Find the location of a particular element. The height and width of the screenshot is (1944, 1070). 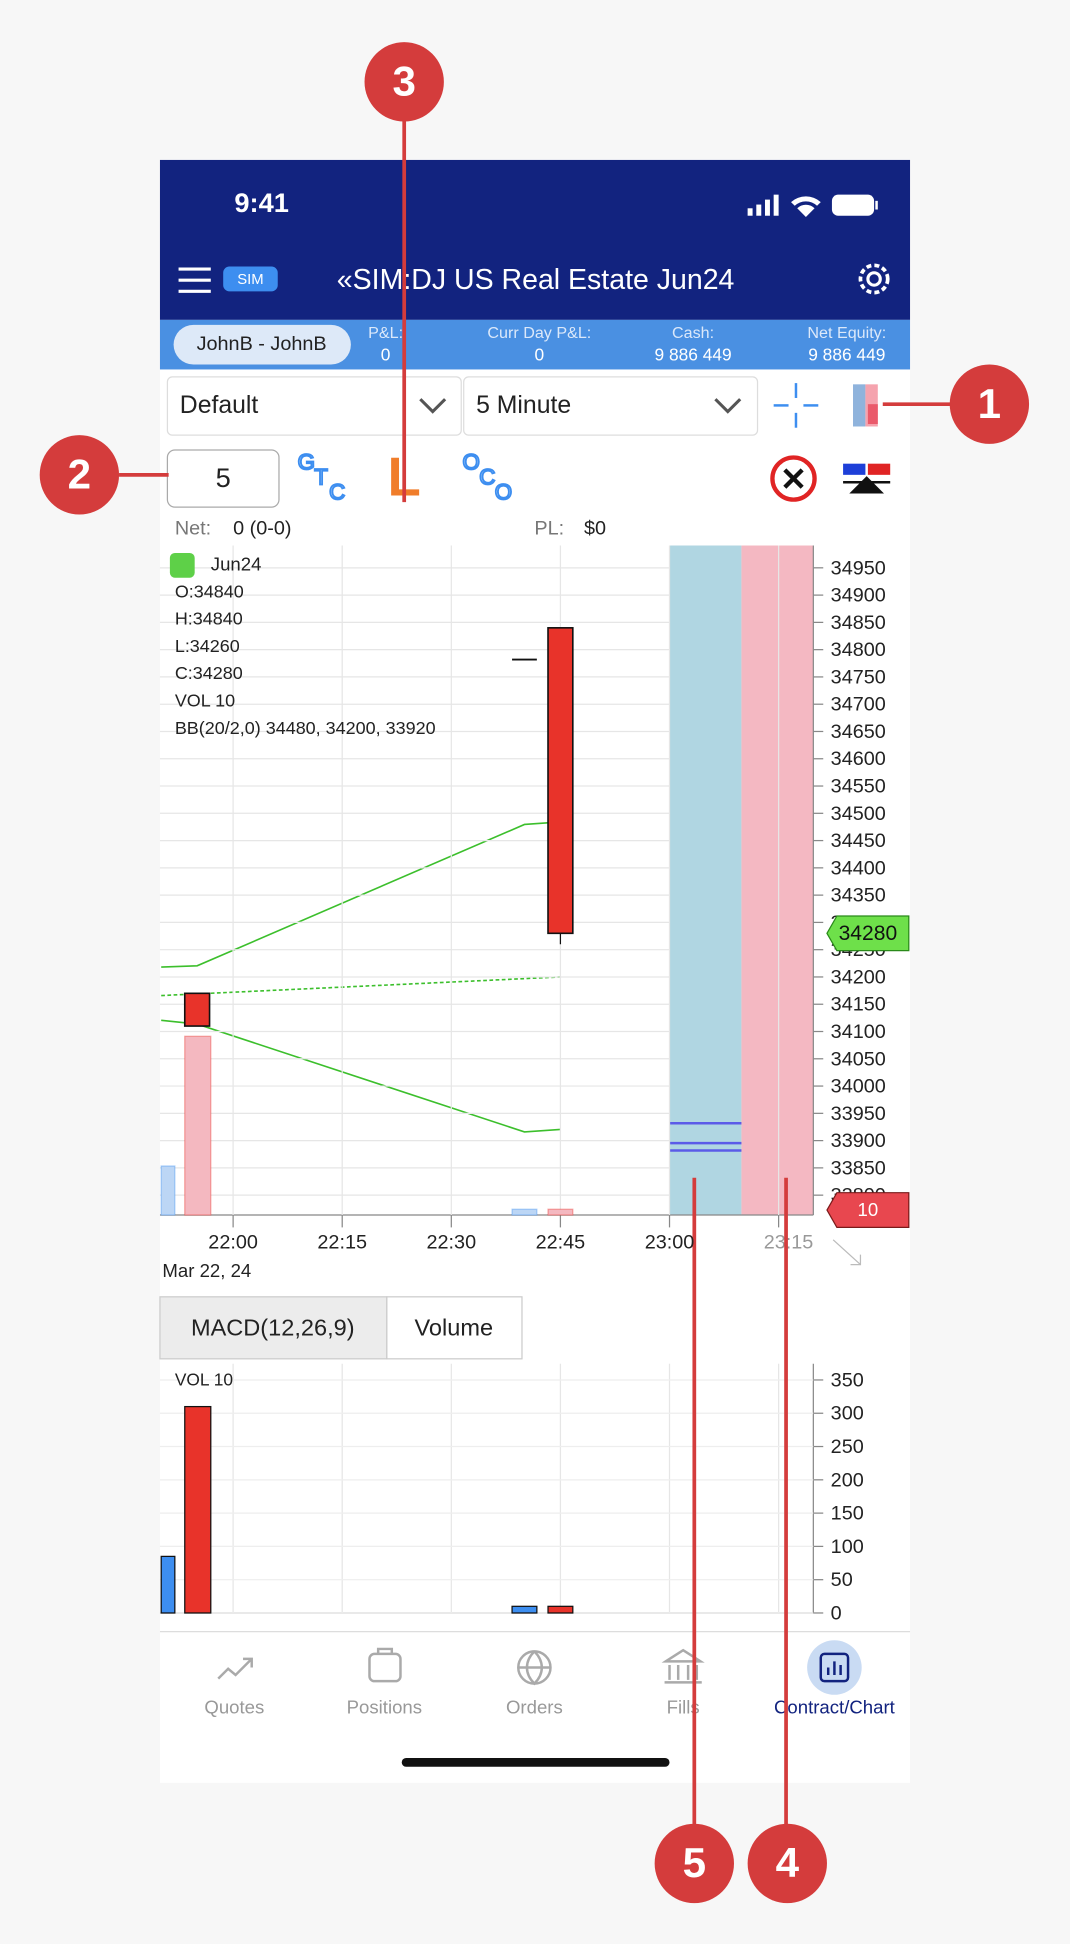

dom-bid-column is located at coordinates (705, 880).